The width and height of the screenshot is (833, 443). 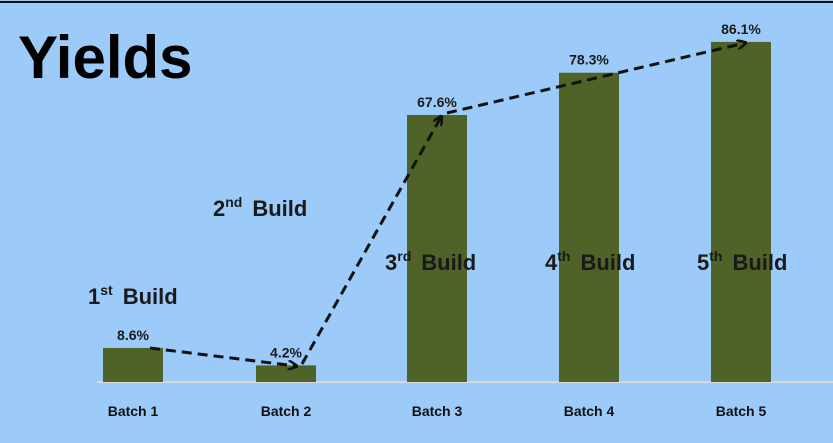 What do you see at coordinates (286, 411) in the screenshot?
I see `x-tick-label: Batch 2` at bounding box center [286, 411].